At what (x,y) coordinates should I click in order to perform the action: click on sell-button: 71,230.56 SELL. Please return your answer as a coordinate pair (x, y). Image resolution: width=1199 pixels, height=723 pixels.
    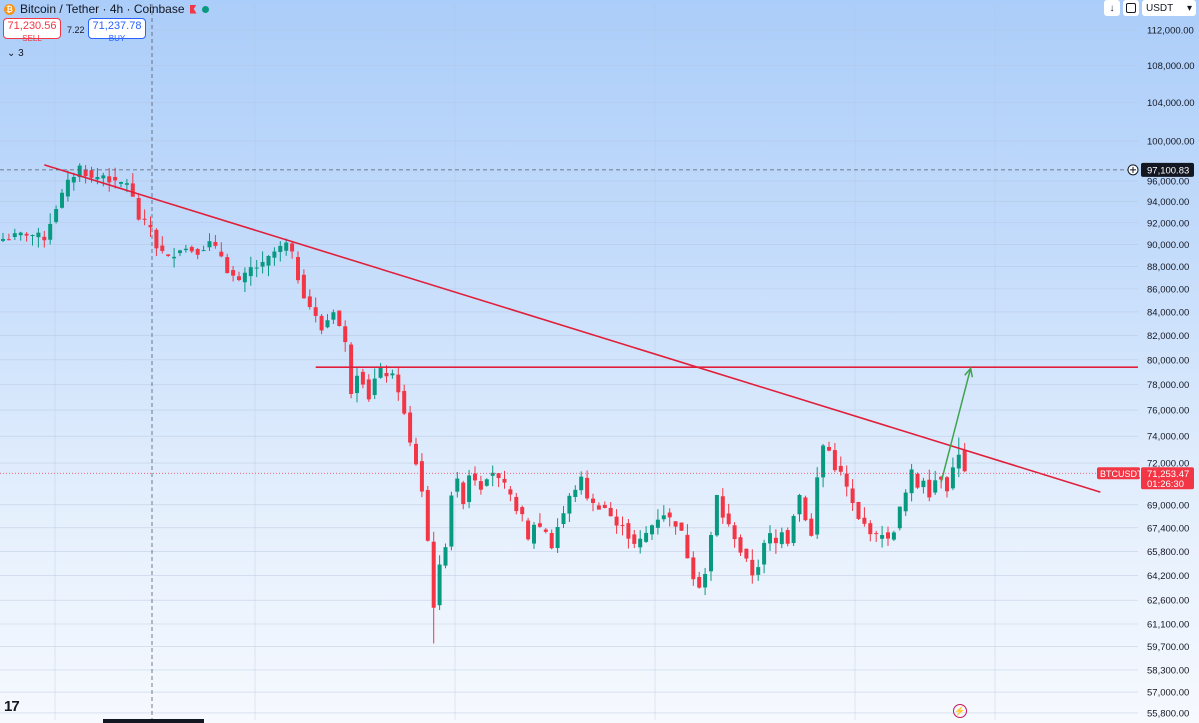
    Looking at the image, I should click on (32, 30).